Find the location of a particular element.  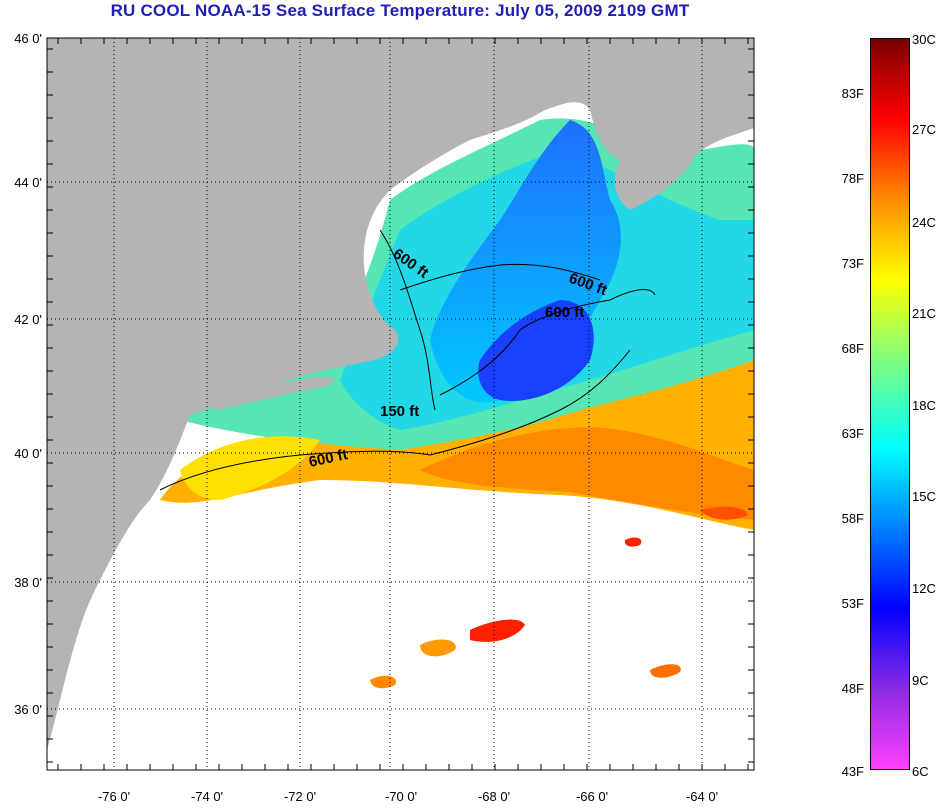

lat-label: 42 0' is located at coordinates (28, 319).